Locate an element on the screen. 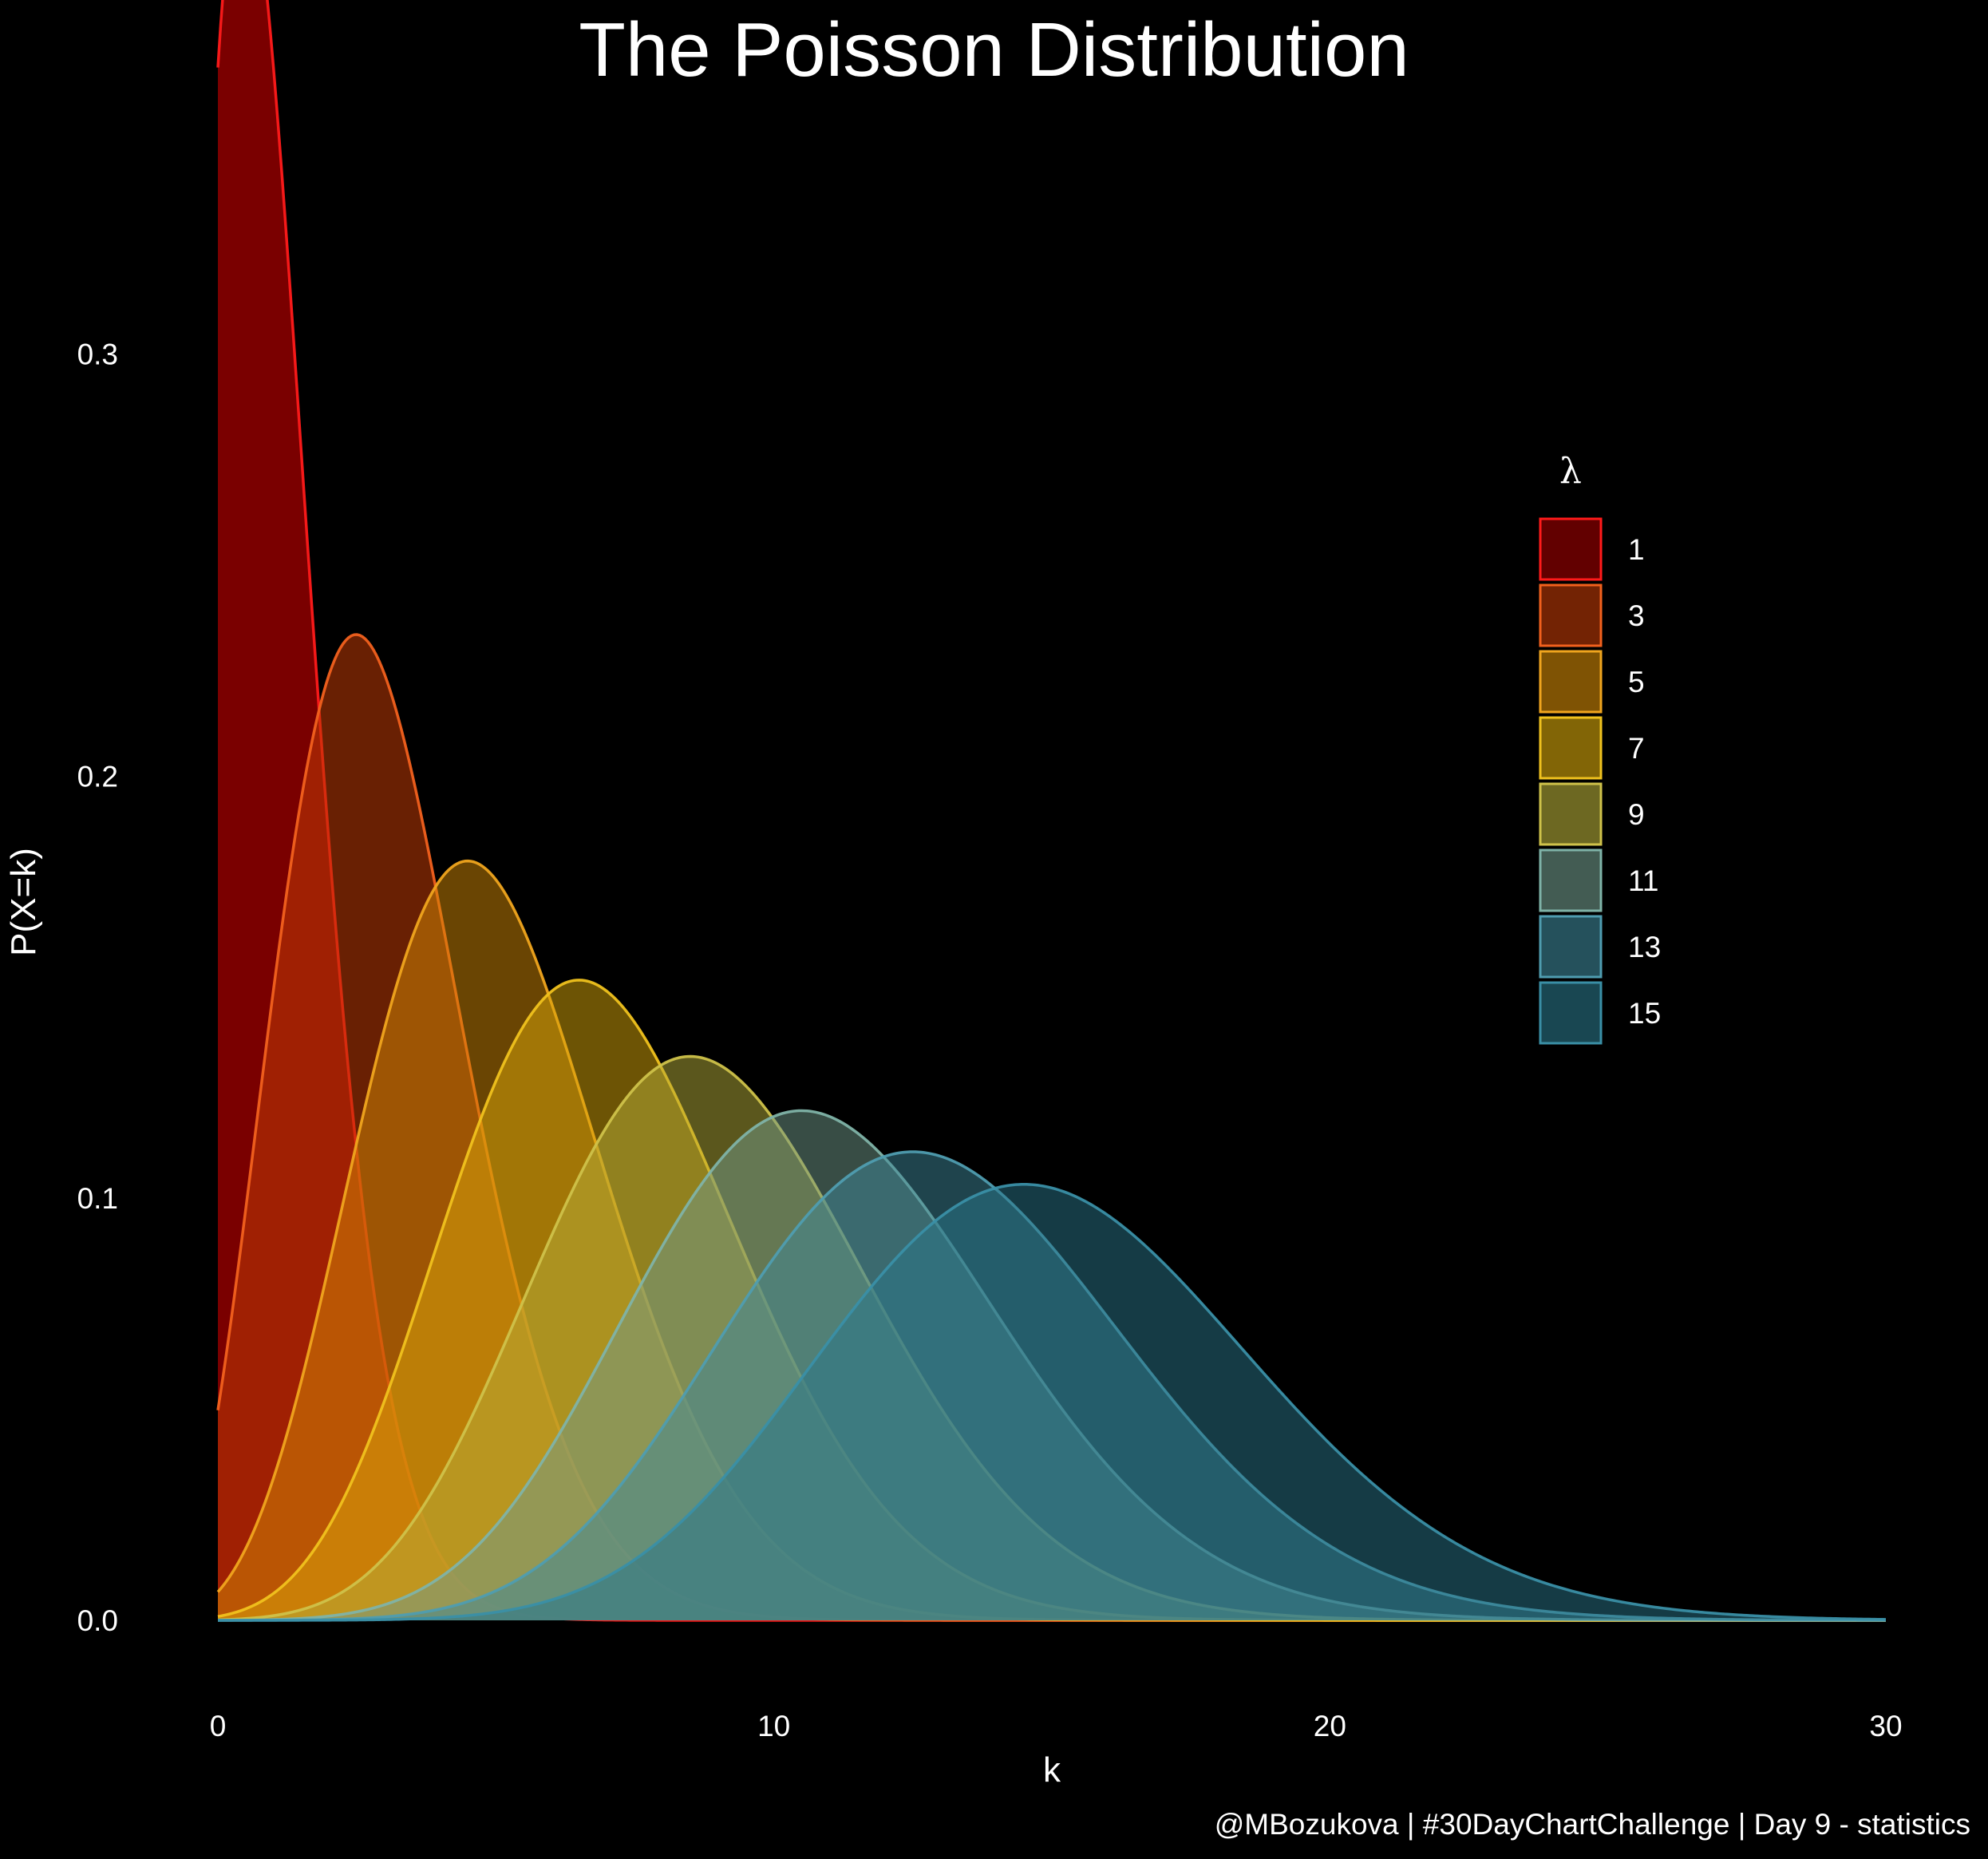  legend-item-13: 13 is located at coordinates (1600, 947).